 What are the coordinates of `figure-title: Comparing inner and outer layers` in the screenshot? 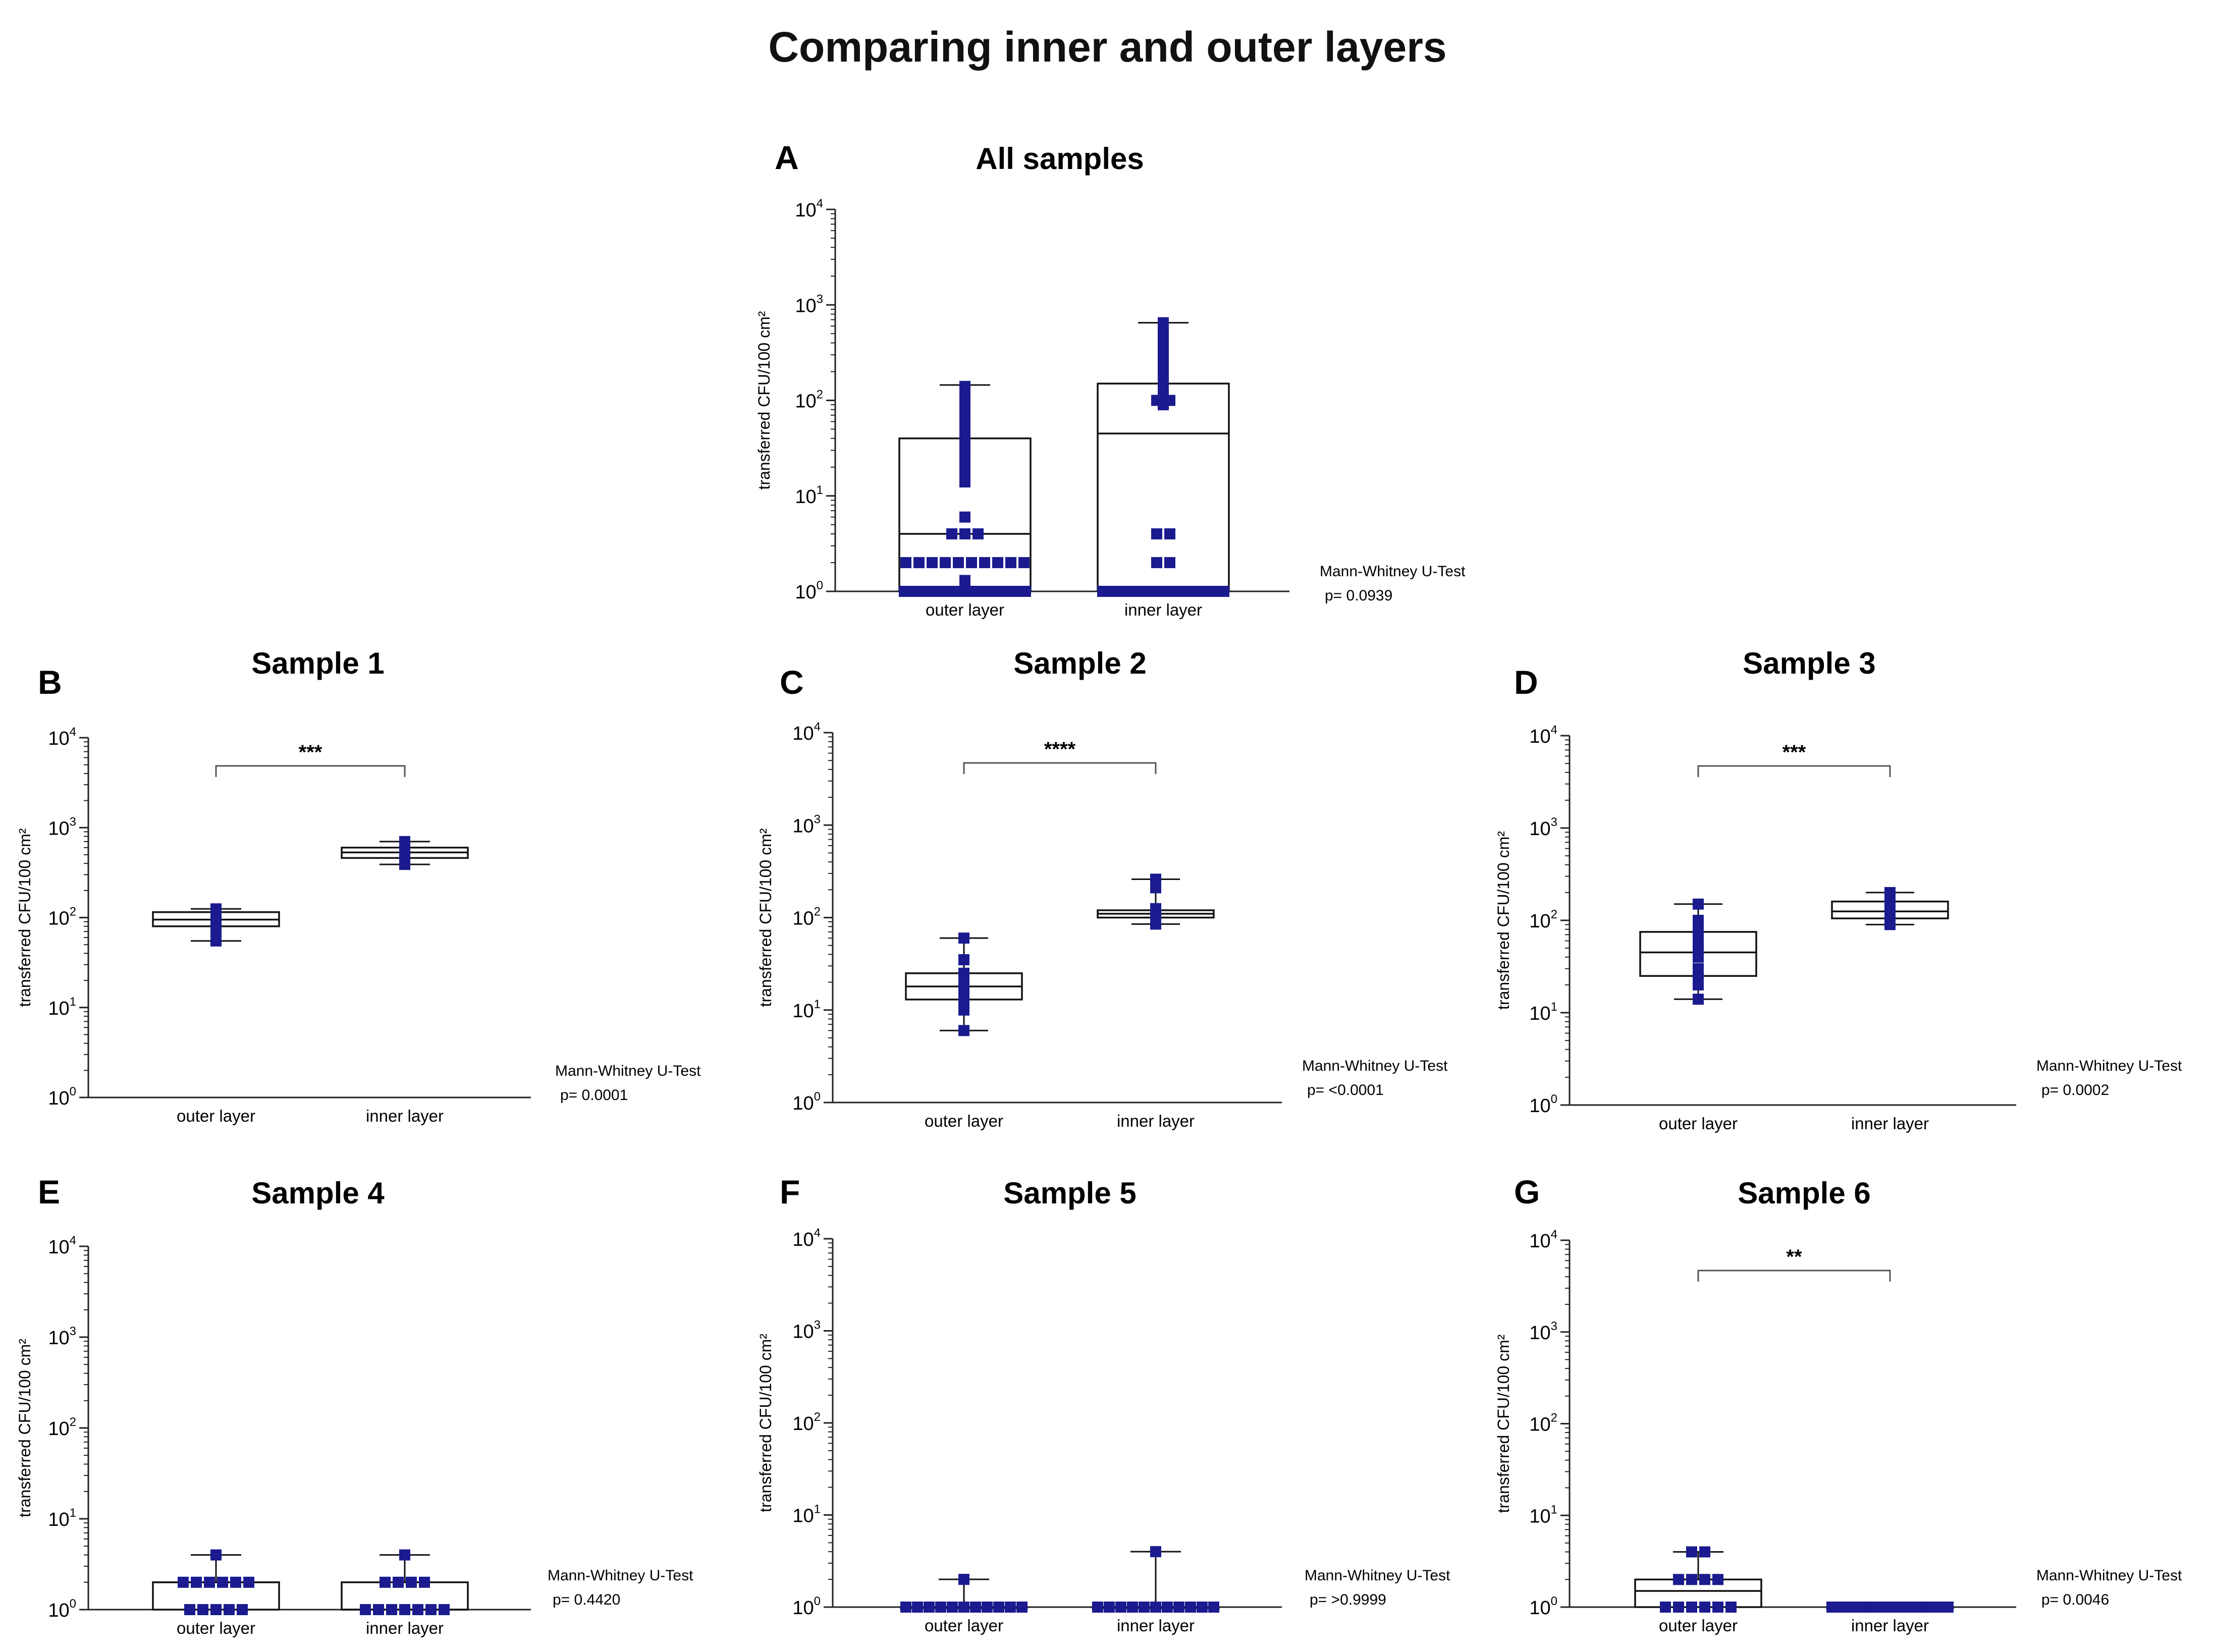 It's located at (1107, 47).